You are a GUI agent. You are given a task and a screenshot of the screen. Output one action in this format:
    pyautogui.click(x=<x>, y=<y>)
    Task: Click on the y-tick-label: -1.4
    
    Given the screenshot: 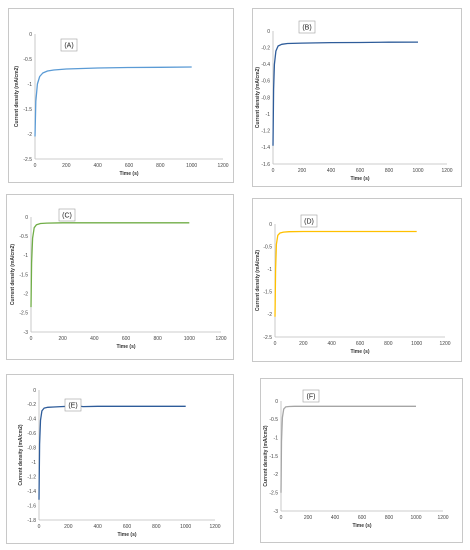 What is the action you would take?
    pyautogui.click(x=265, y=148)
    